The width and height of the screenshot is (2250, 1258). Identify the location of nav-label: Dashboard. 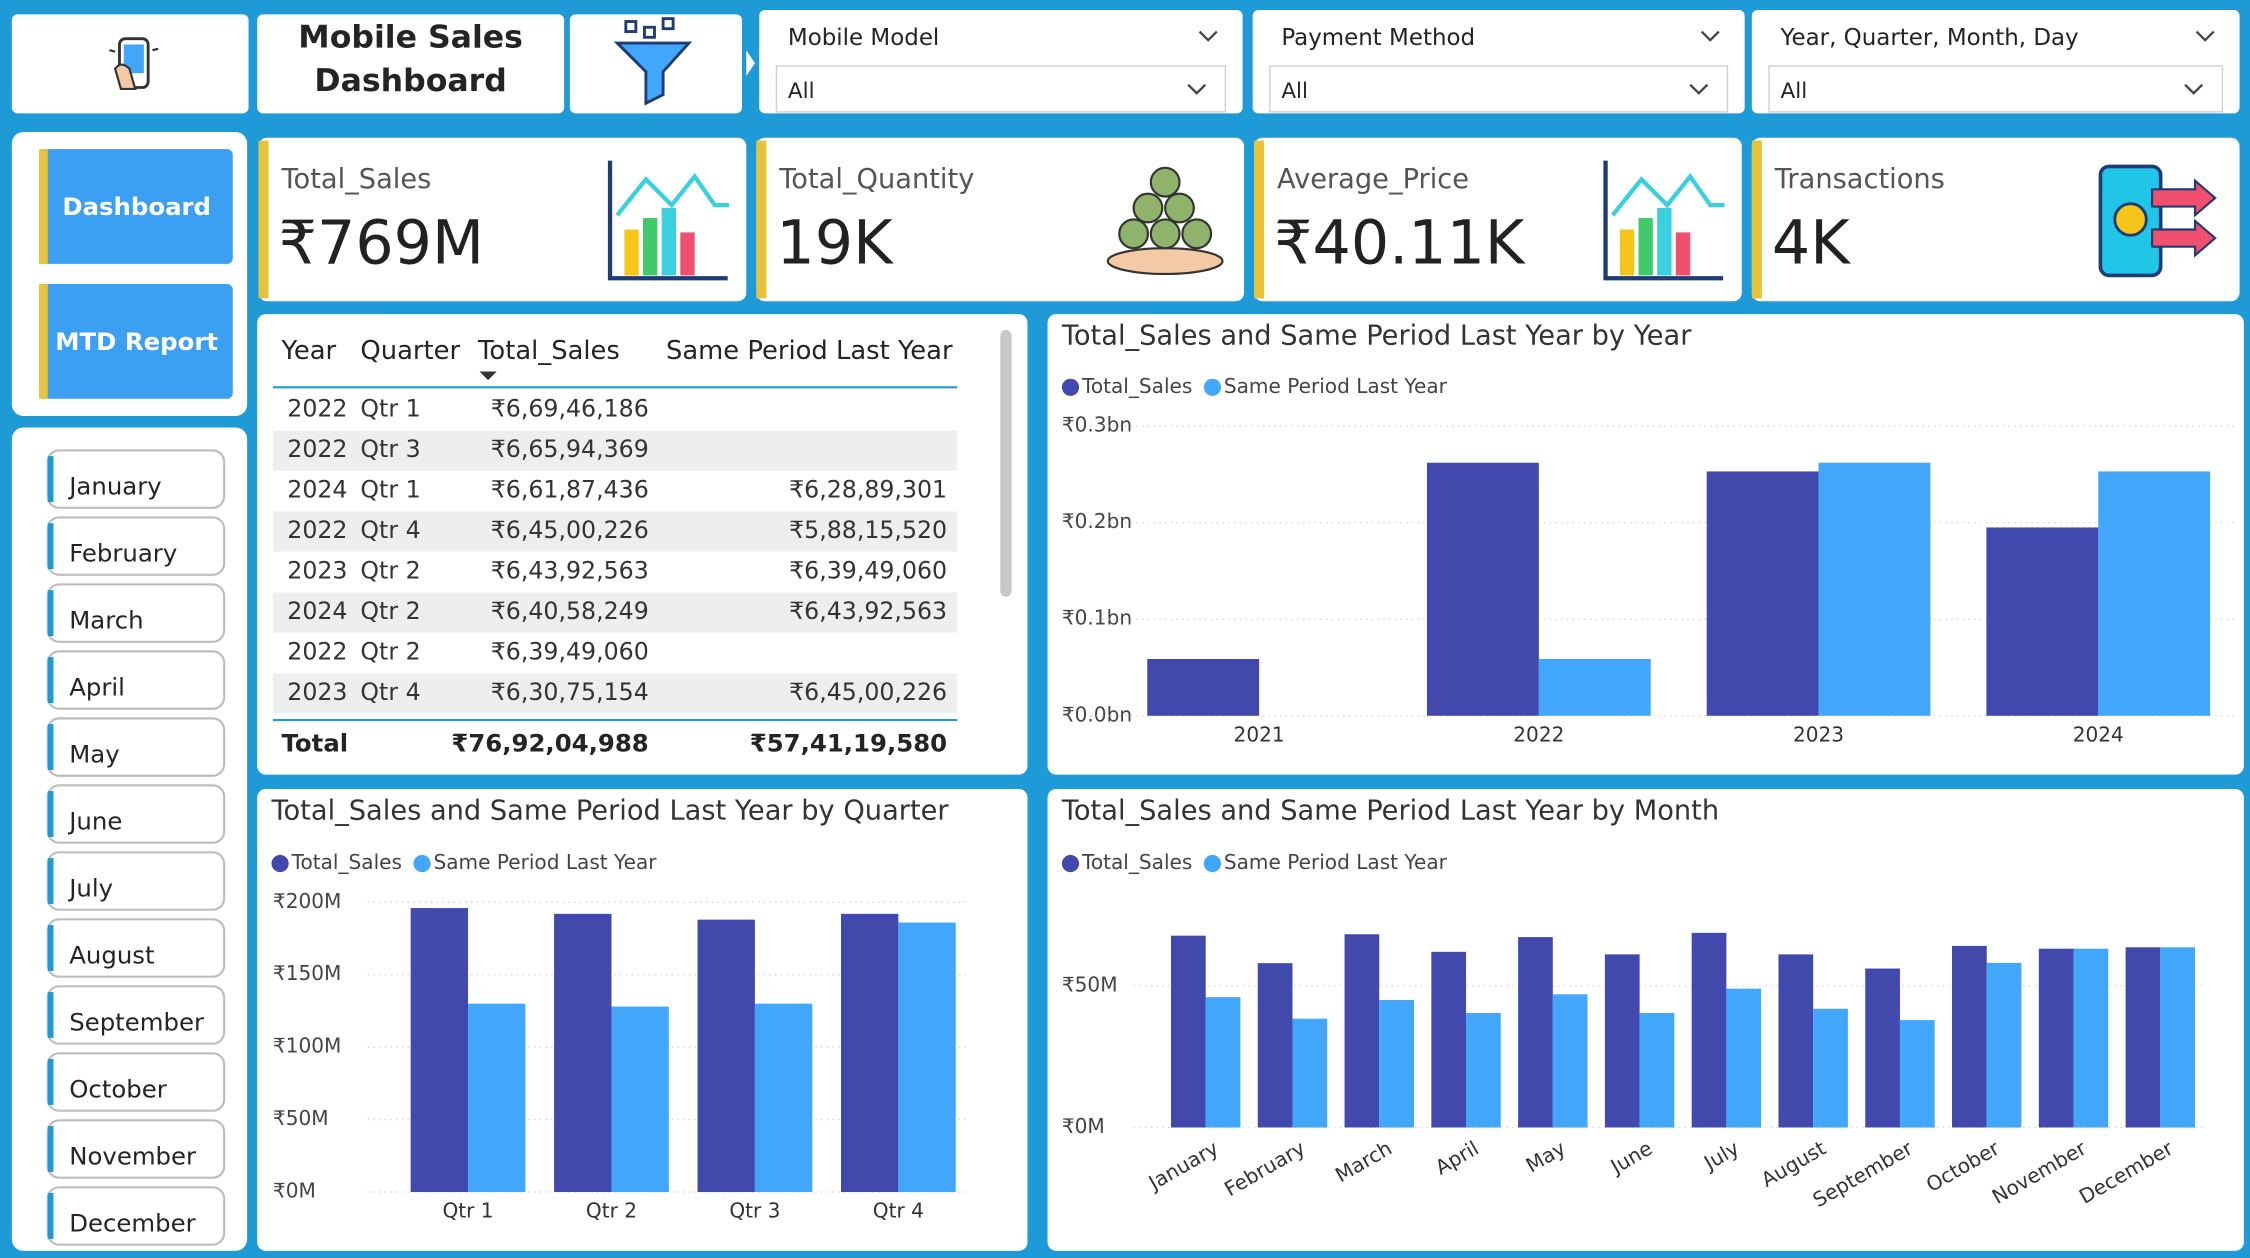
(136, 206).